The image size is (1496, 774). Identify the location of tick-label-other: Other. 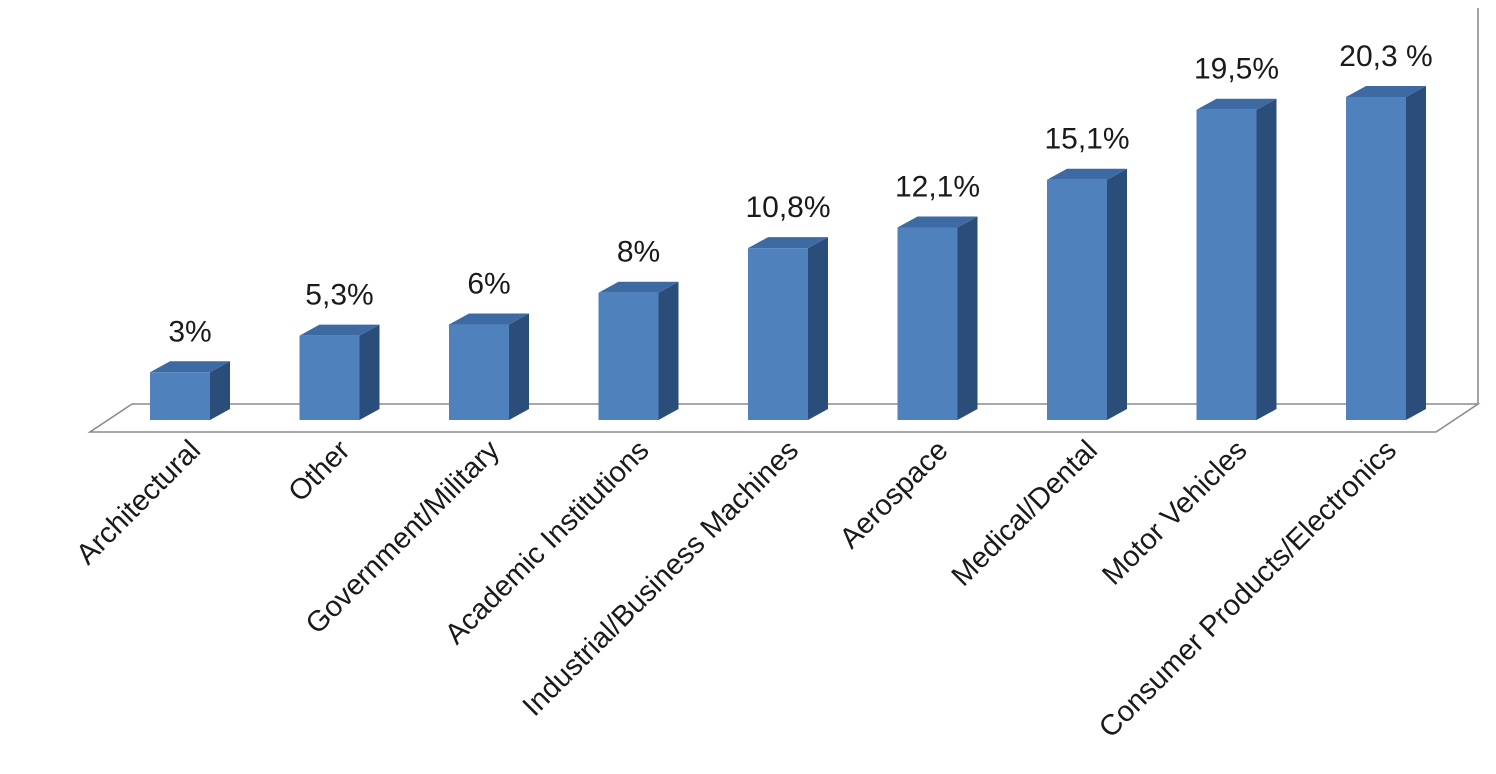
(320, 471).